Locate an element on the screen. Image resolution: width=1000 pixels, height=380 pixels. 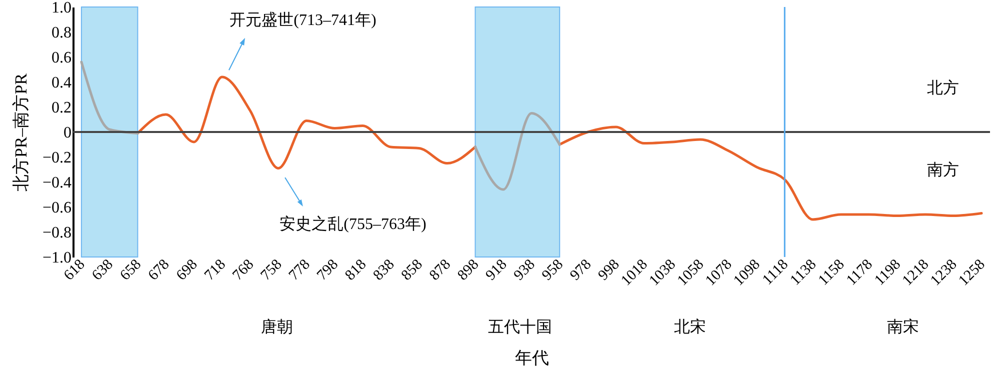
x-tick-label: 858 is located at coordinates (412, 270).